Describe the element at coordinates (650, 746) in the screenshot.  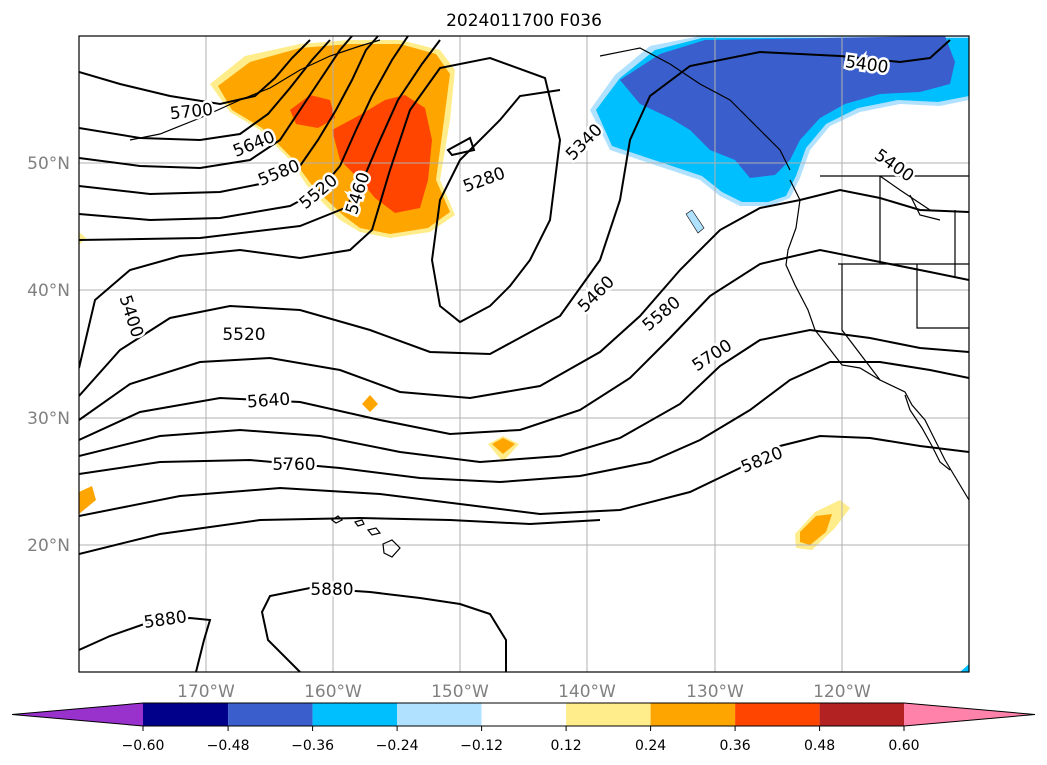
I see `colorbar-tick-label: 0.24` at that location.